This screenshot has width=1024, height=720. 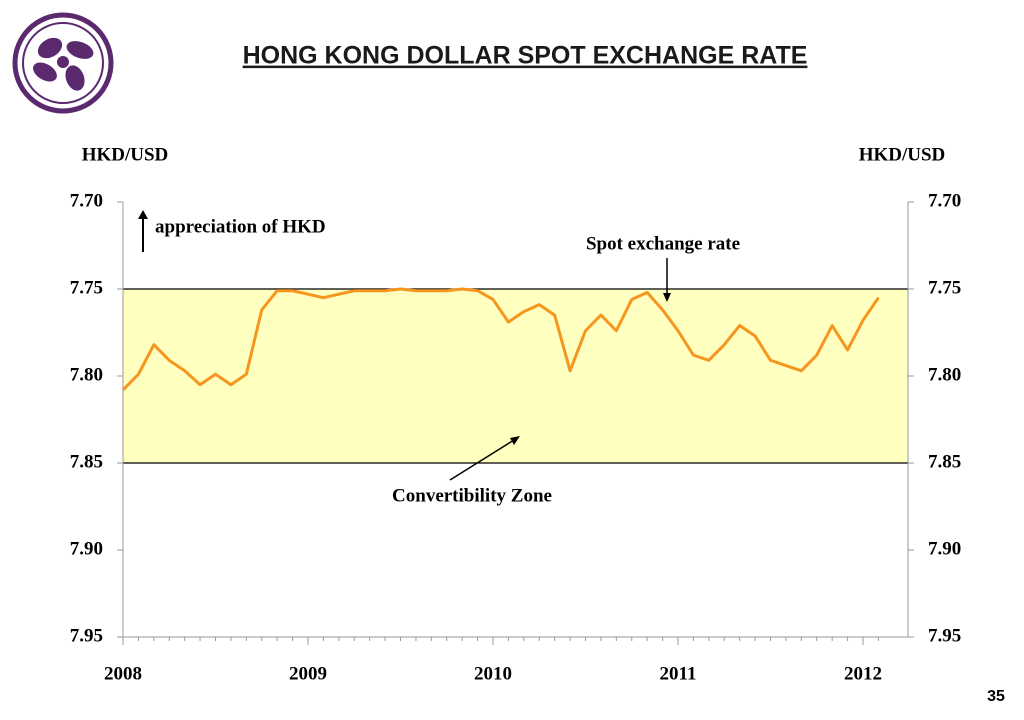 What do you see at coordinates (240, 226) in the screenshot?
I see `annotation: appreciation of HKD` at bounding box center [240, 226].